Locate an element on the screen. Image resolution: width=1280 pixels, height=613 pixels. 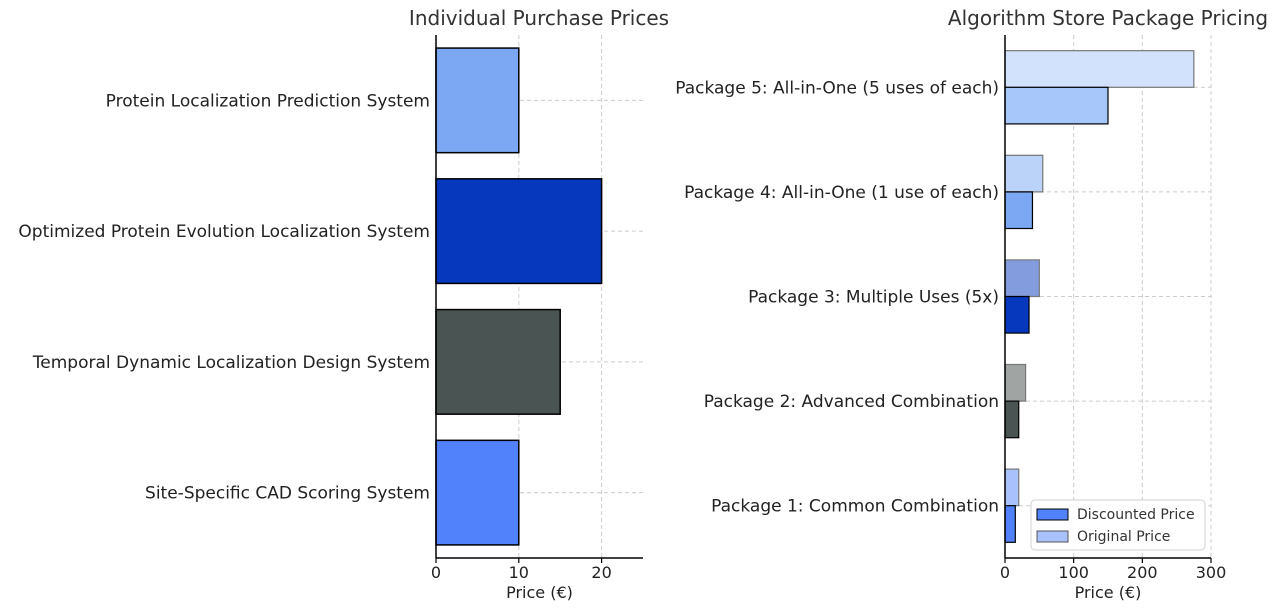
legend-label-discounted: Discounted Price is located at coordinates (1136, 515).